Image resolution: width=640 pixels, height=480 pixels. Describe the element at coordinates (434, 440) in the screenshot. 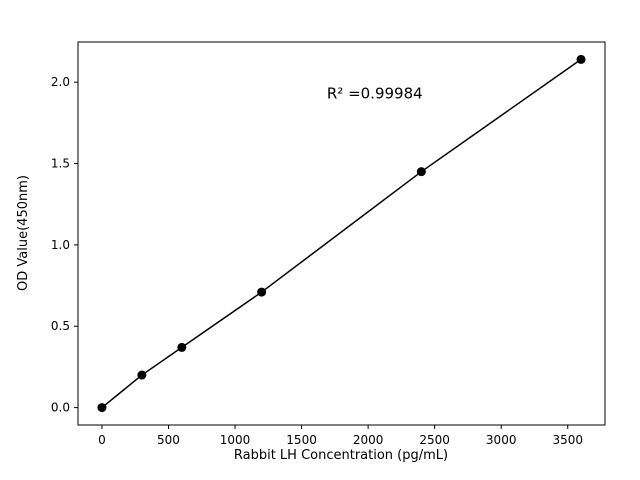

I see `x-tick-label: 2500` at that location.